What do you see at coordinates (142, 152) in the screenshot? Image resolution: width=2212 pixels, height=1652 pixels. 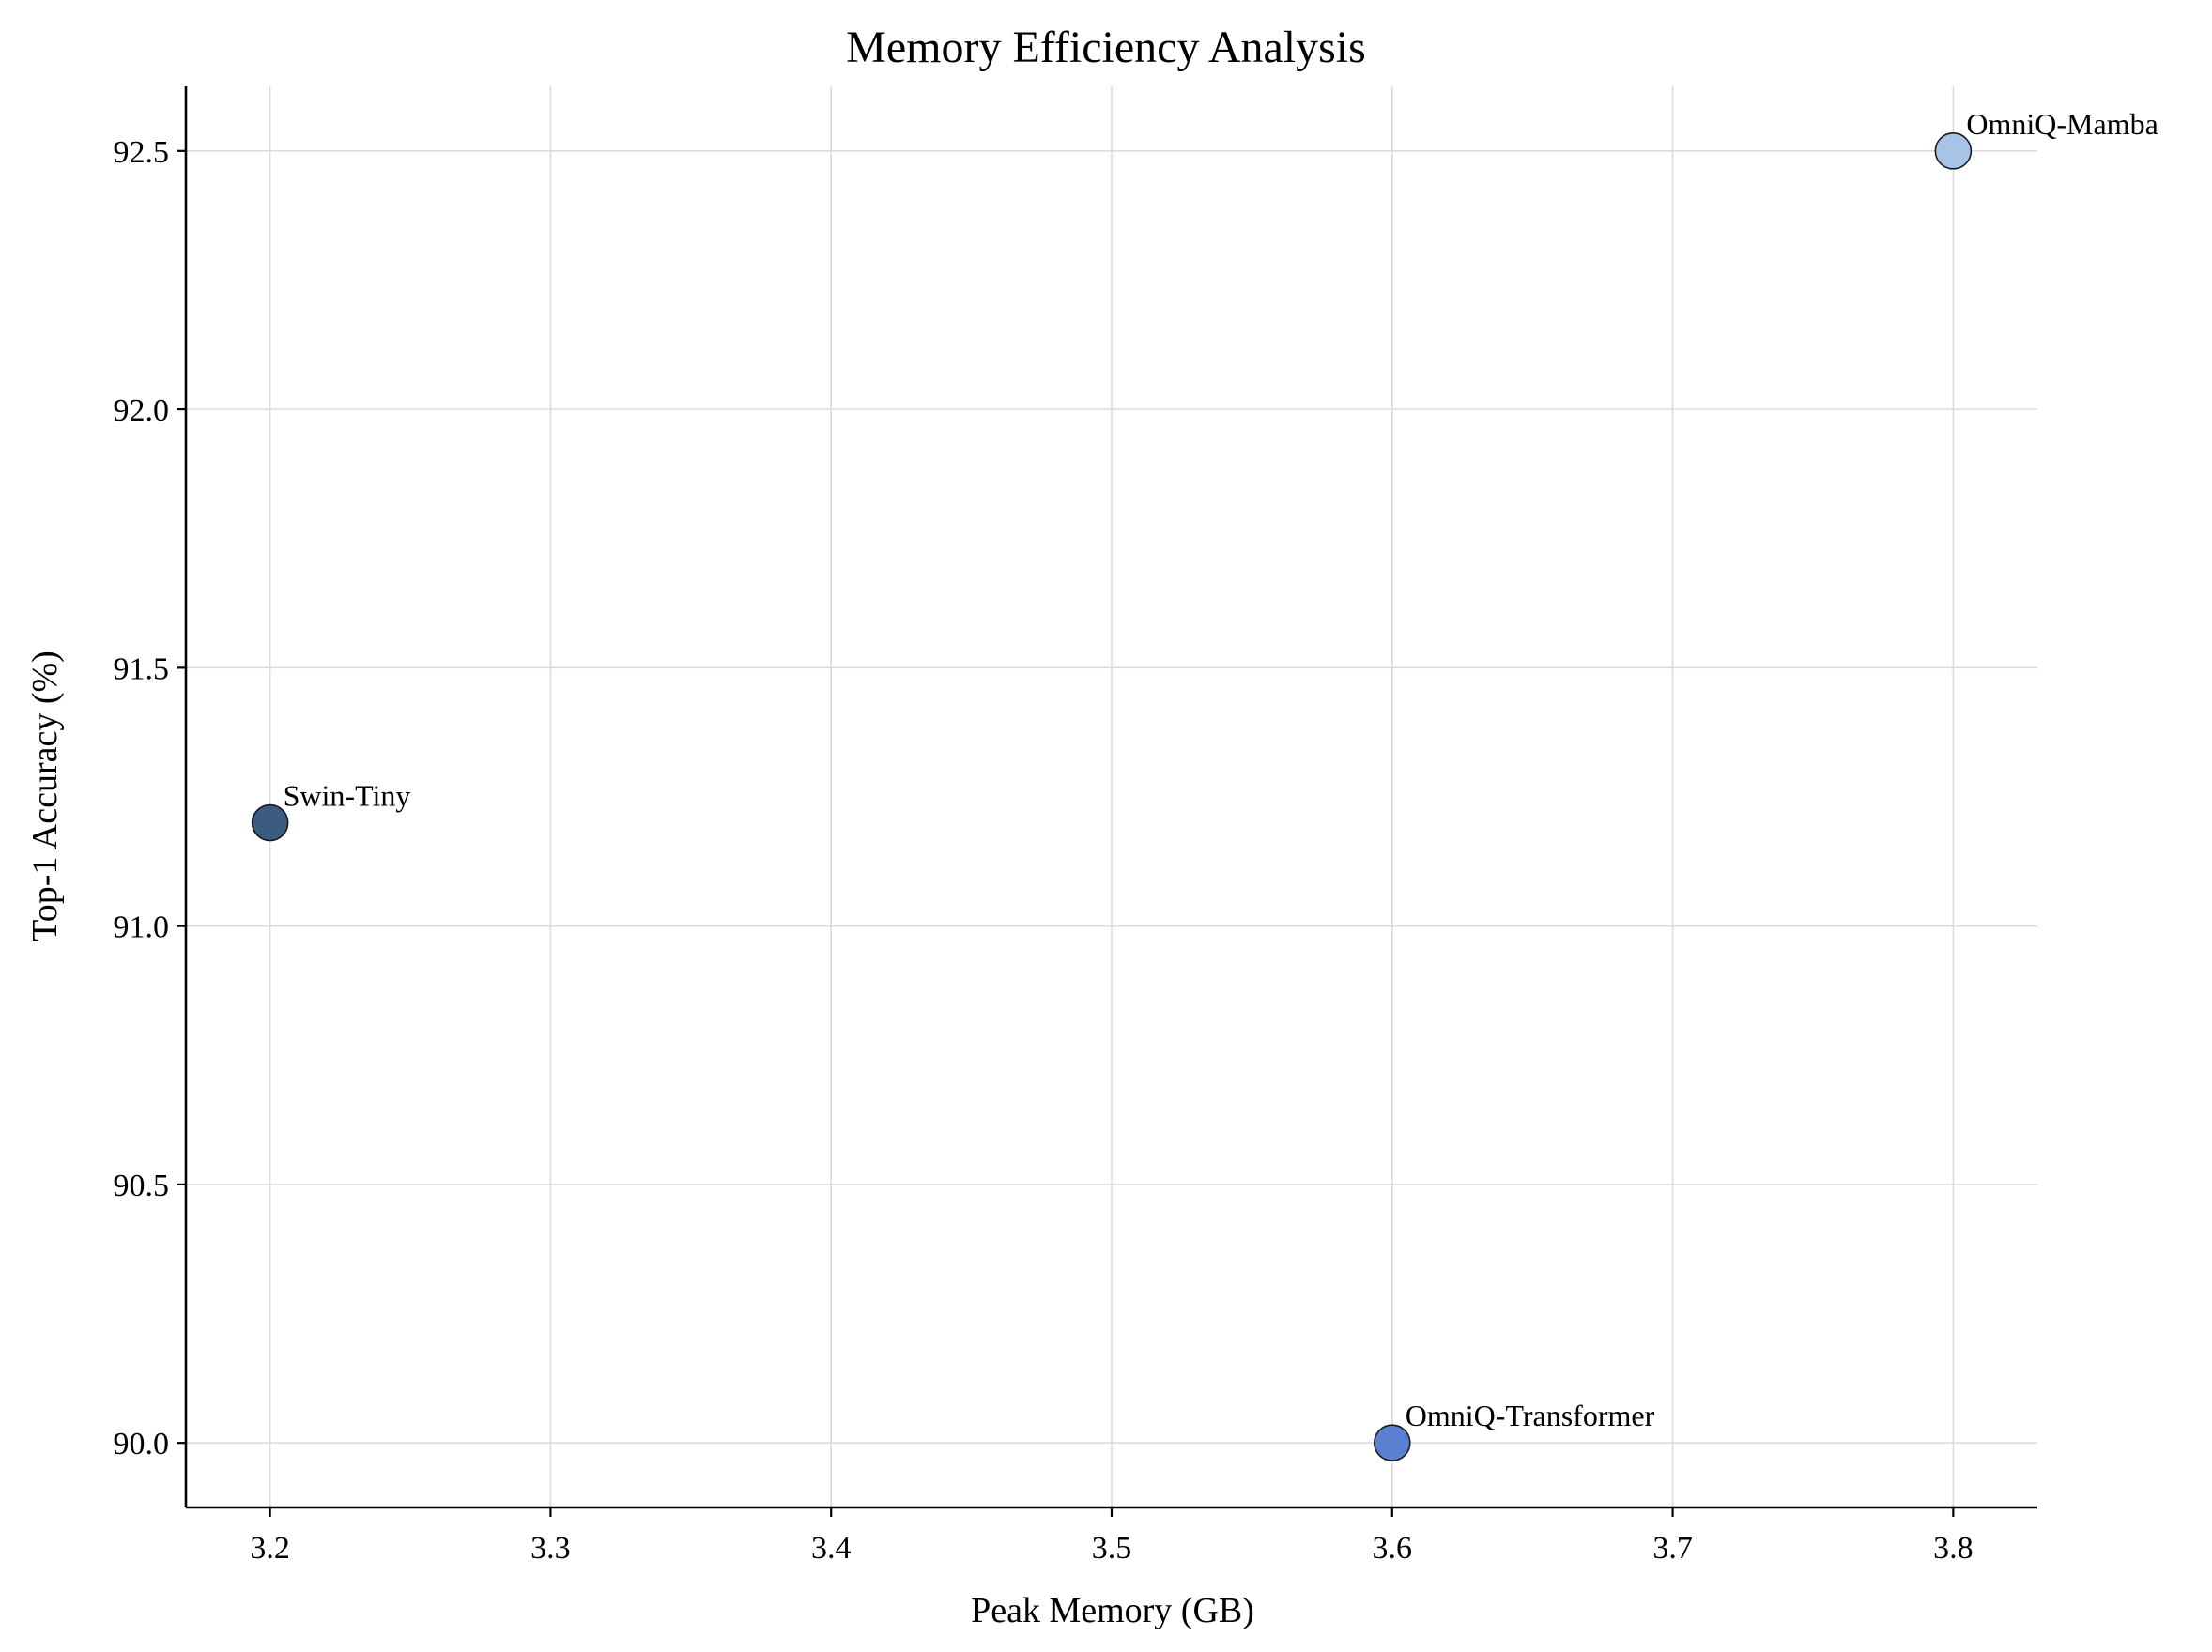 I see `y-tick-label: 92.5` at bounding box center [142, 152].